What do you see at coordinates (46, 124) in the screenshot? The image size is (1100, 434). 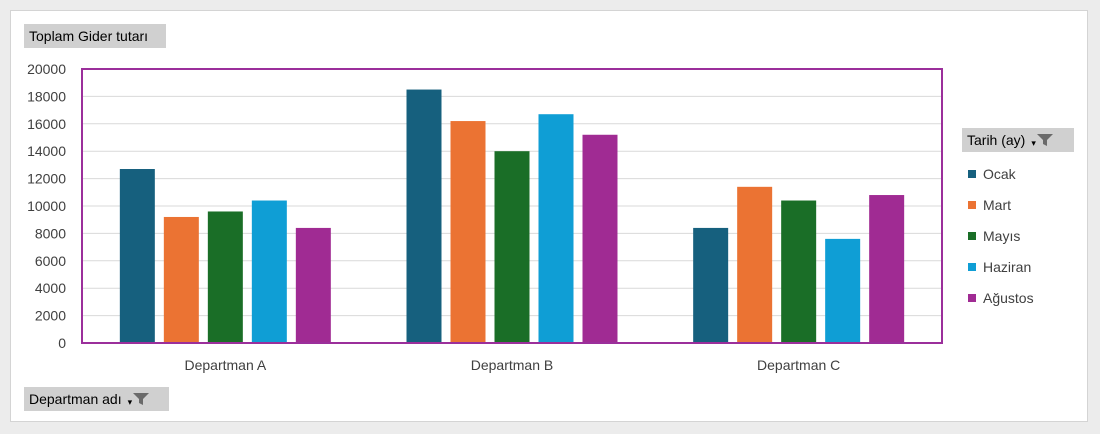 I see `y-tick-label: 16000` at bounding box center [46, 124].